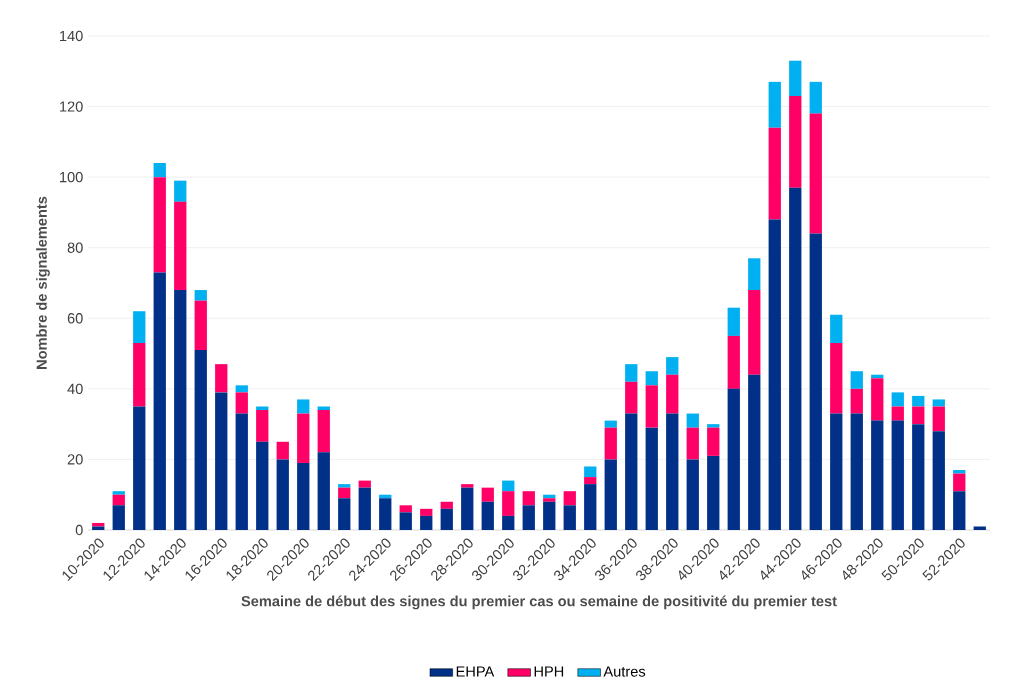 The height and width of the screenshot is (684, 1024). What do you see at coordinates (539, 602) in the screenshot?
I see `x-axis-title: Semaine de début des signes du premier cas ou semaine de positivité du premier test` at bounding box center [539, 602].